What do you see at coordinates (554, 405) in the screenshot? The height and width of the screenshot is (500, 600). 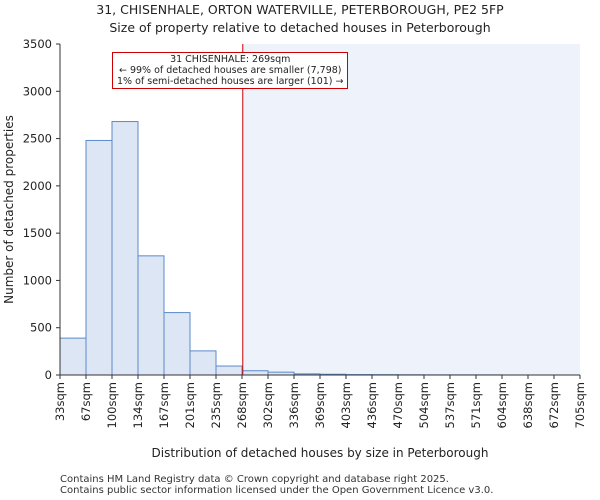 I see `x-tick-label: 672sqm` at bounding box center [554, 405].